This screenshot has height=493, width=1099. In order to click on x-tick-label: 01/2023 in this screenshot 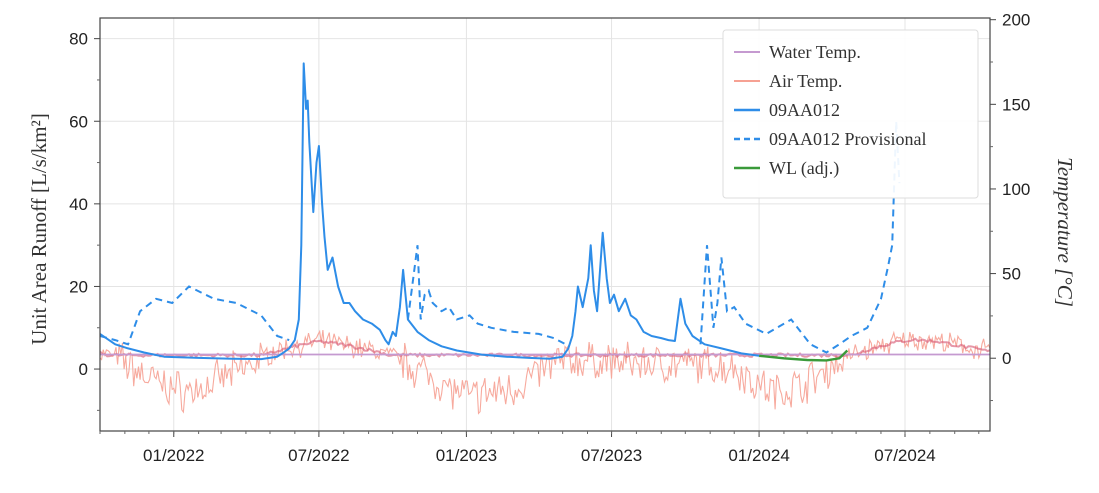, I will do `click(466, 455)`.